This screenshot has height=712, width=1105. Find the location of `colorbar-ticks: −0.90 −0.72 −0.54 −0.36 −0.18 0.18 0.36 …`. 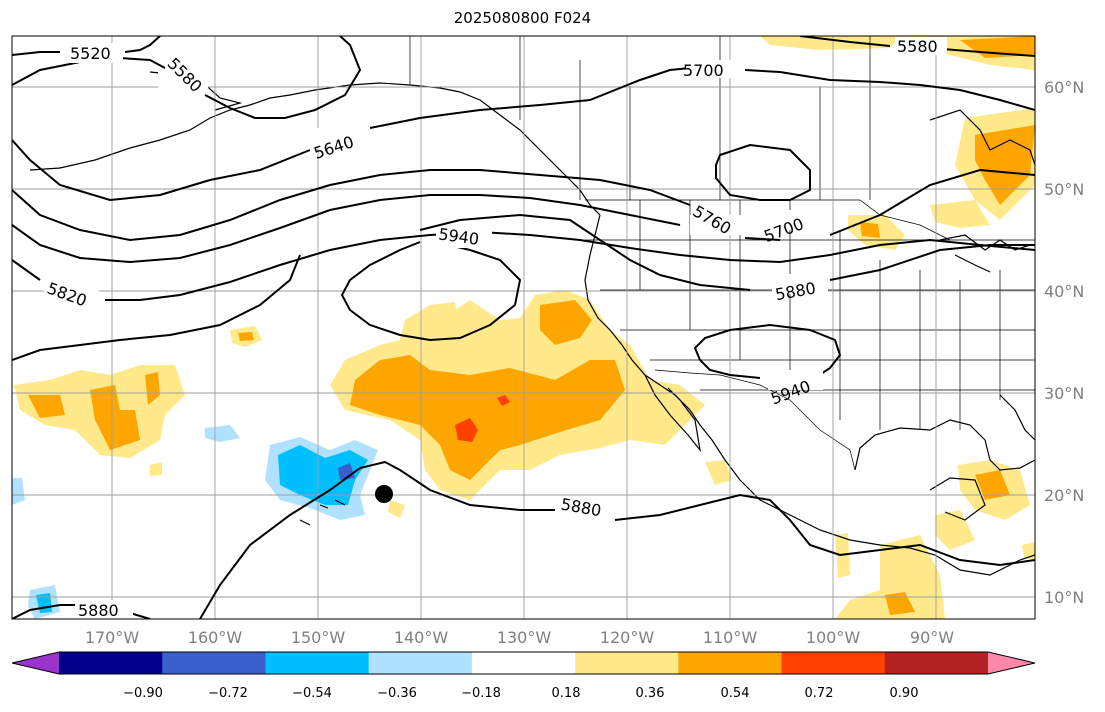

colorbar-ticks: −0.90 −0.72 −0.54 −0.36 −0.18 0.18 0.36 … is located at coordinates (520, 693).